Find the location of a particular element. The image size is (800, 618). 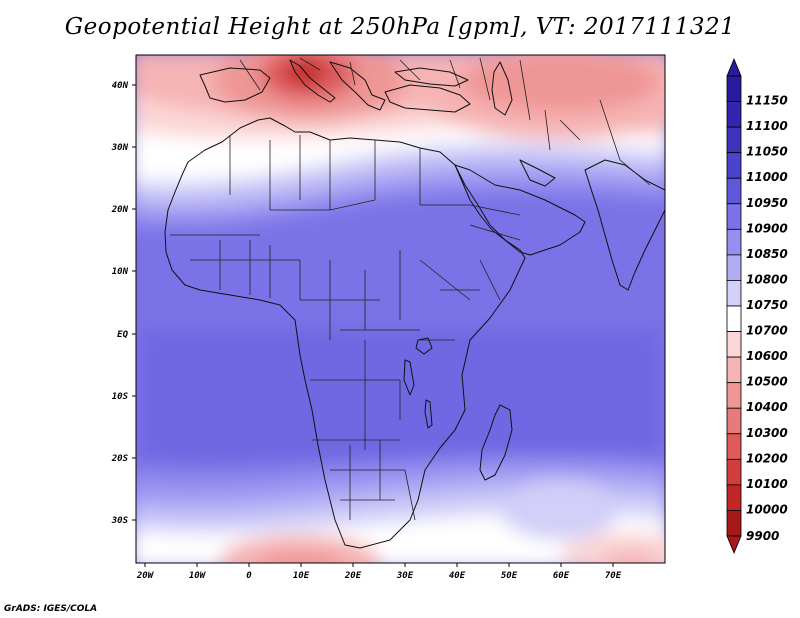

lon-label-20e: 20E is located at coordinates (353, 576).